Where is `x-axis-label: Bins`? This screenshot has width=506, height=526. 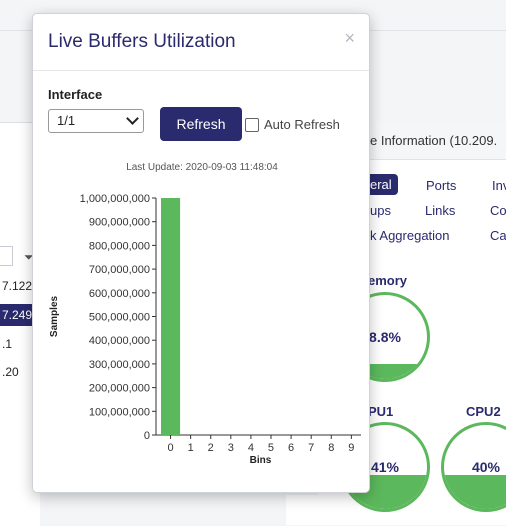 x-axis-label: Bins is located at coordinates (261, 460).